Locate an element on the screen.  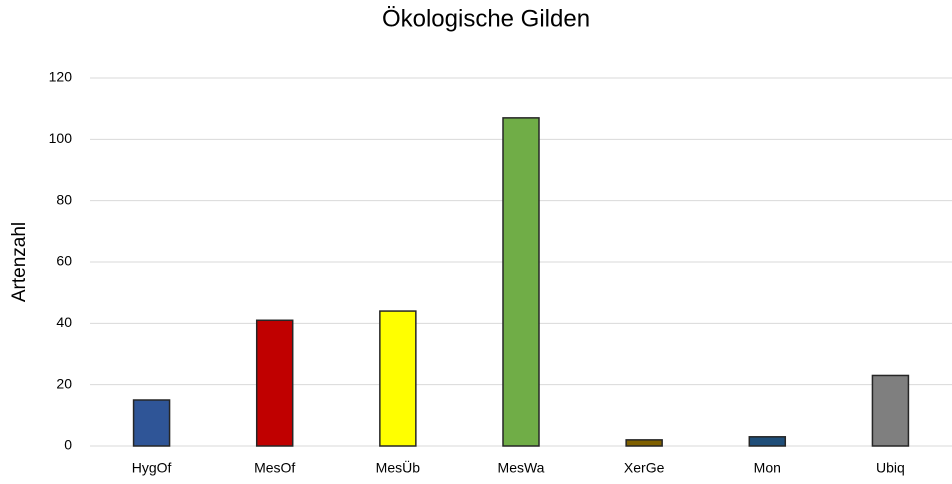
y-tick-label: 80 is located at coordinates (64, 199).